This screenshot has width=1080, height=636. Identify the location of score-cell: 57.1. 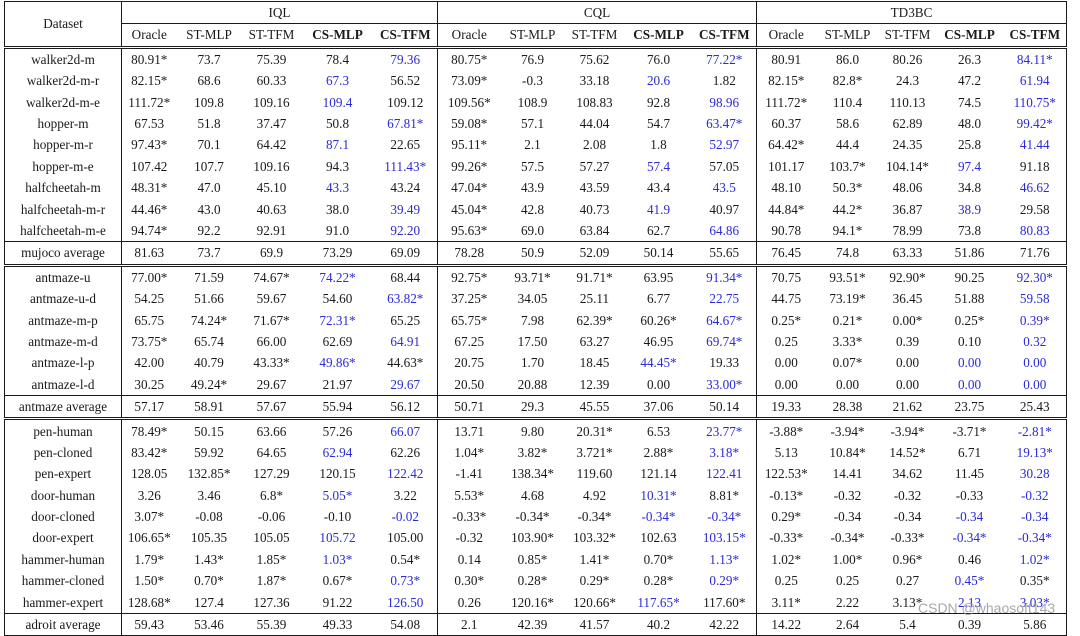
(532, 124).